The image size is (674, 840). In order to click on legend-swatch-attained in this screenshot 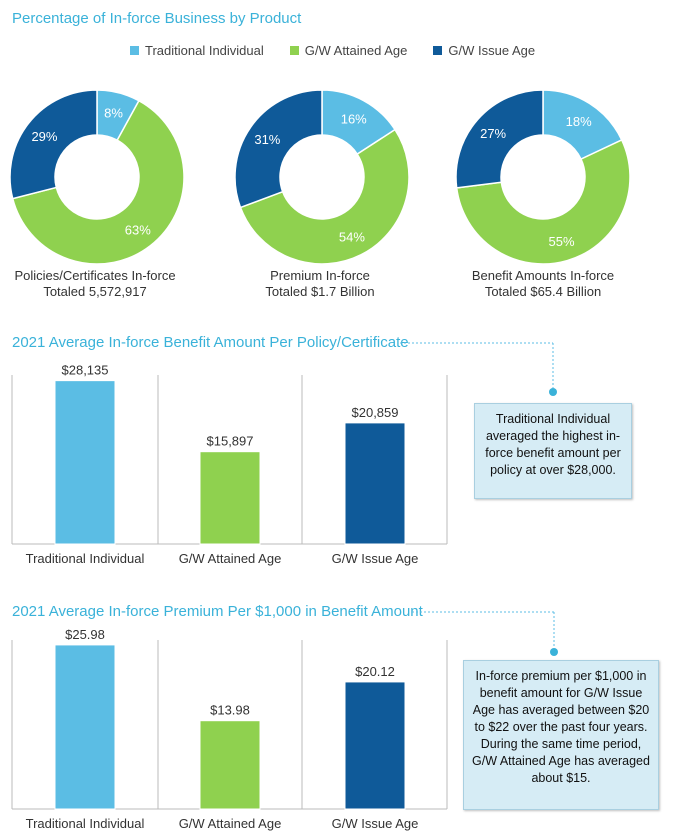, I will do `click(294, 50)`.